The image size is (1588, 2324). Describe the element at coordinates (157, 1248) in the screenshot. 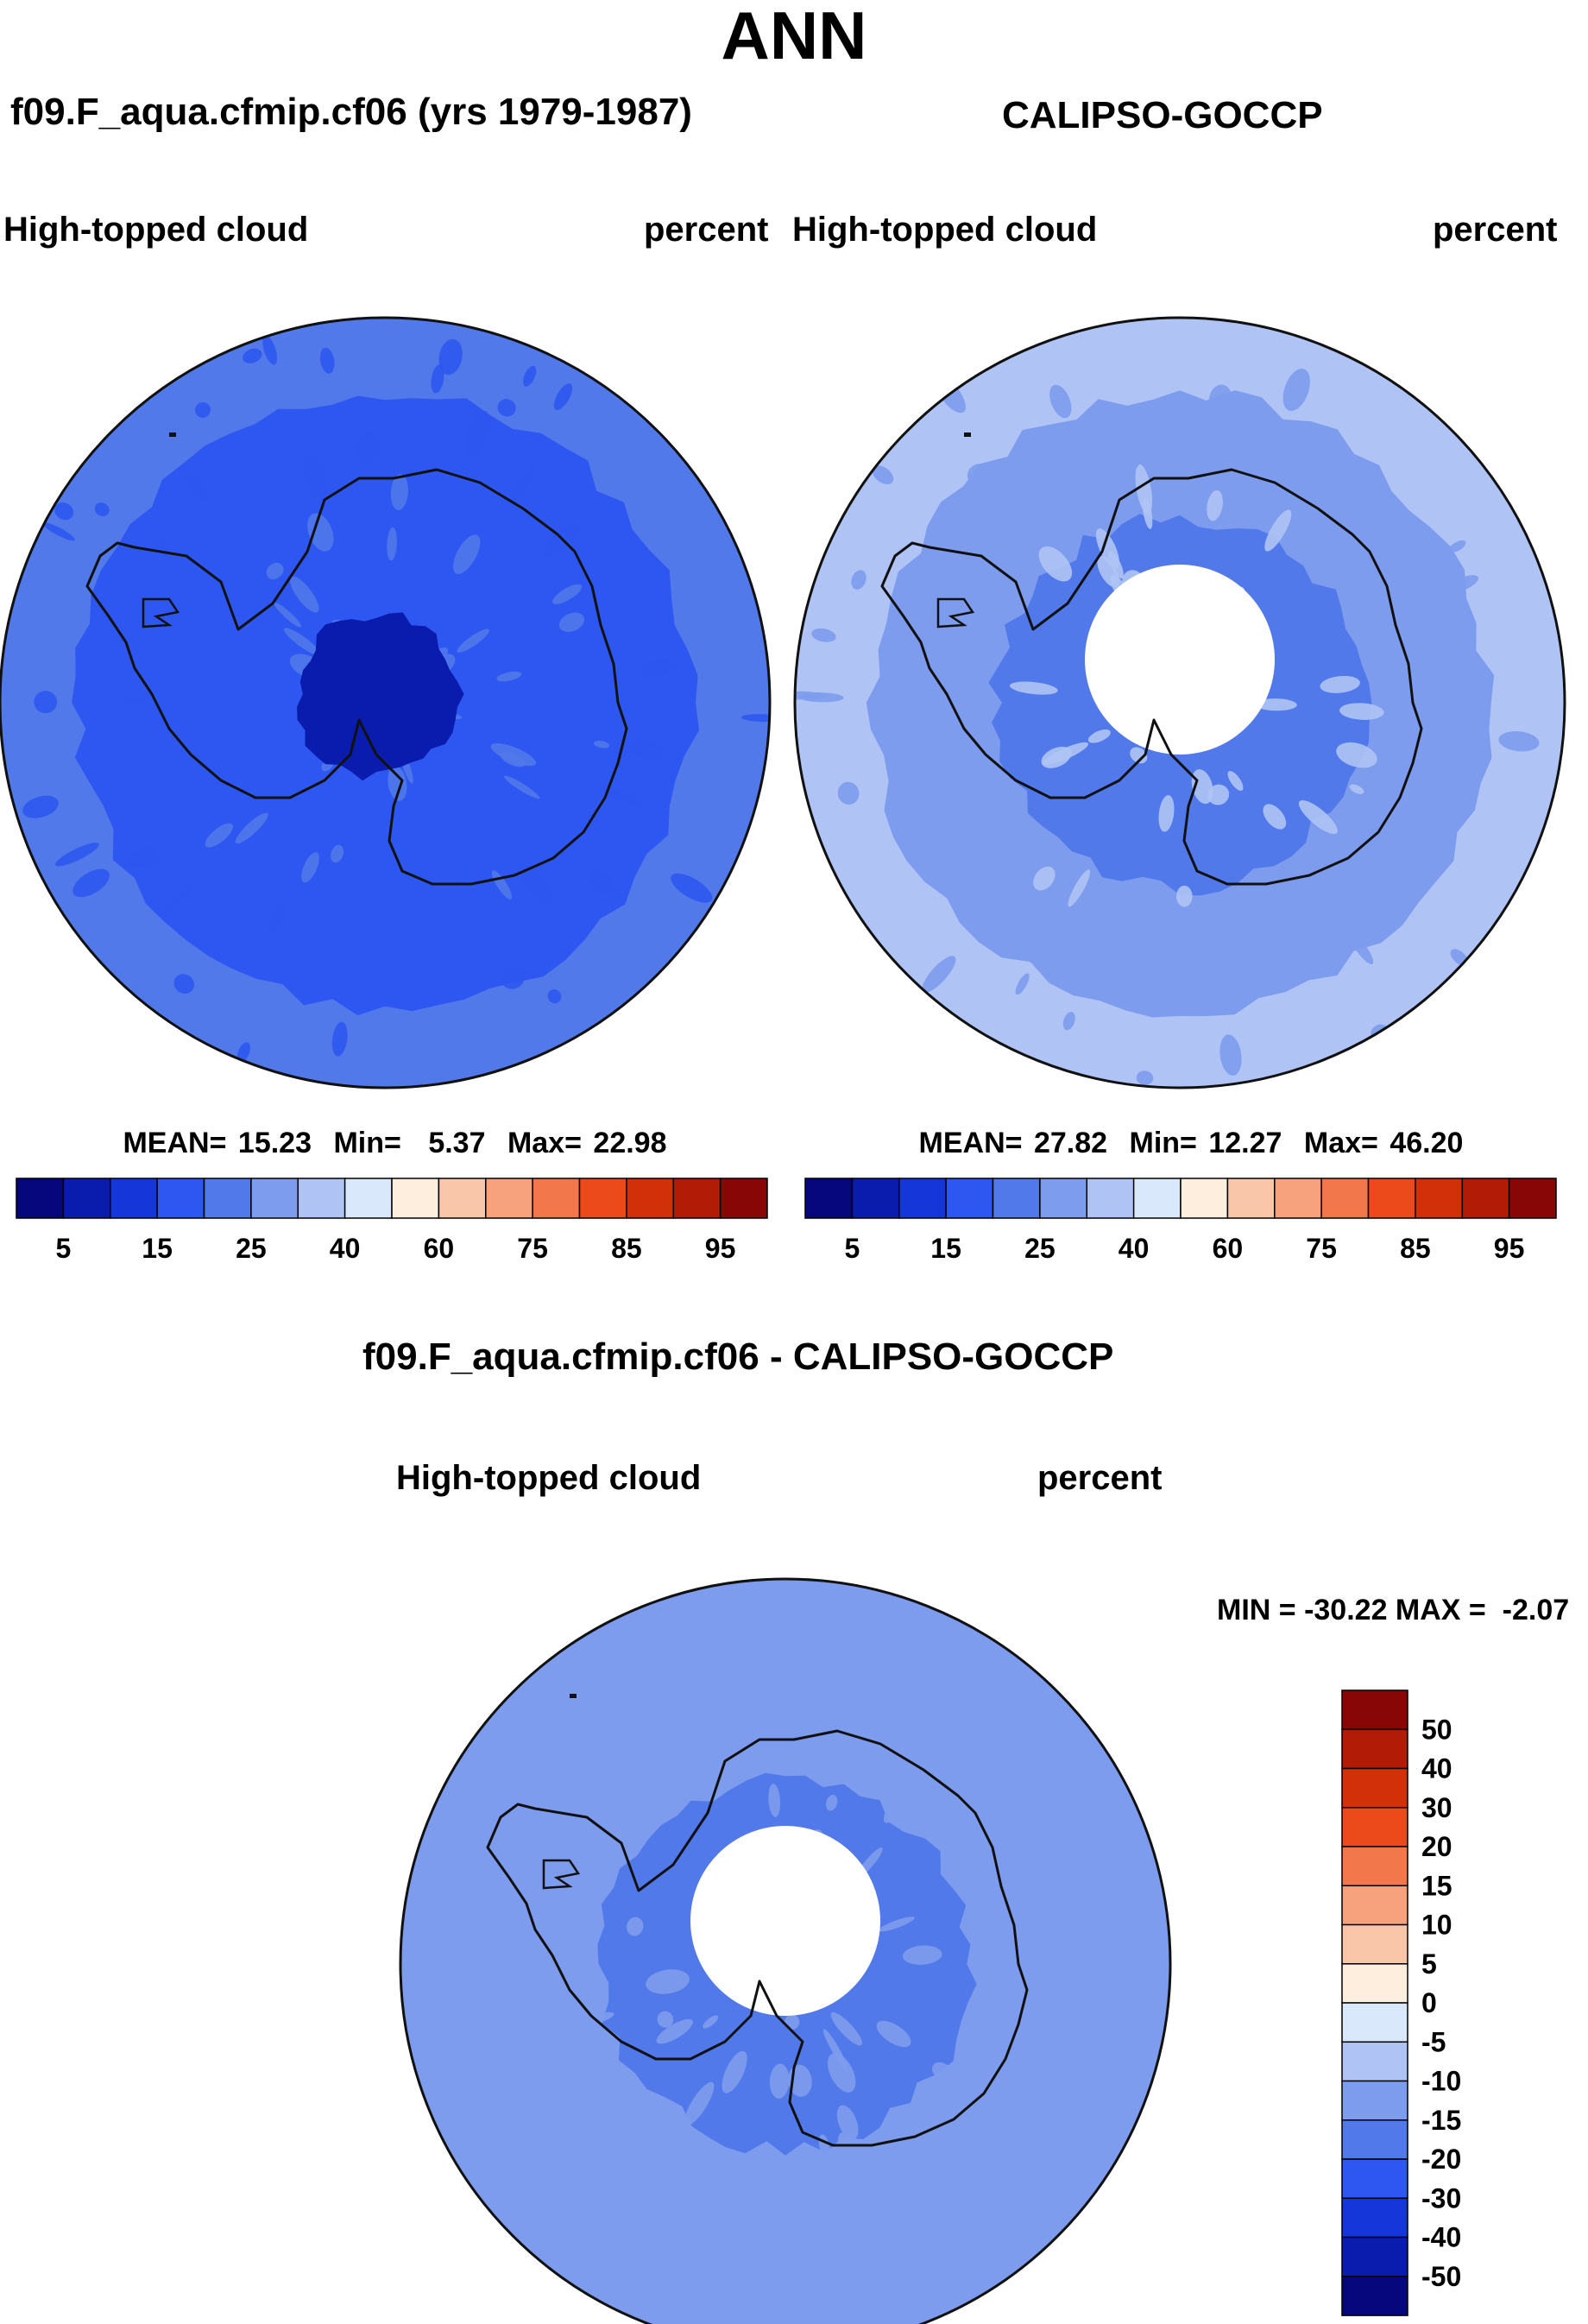

I see `colorbar-tick-label: 15` at that location.